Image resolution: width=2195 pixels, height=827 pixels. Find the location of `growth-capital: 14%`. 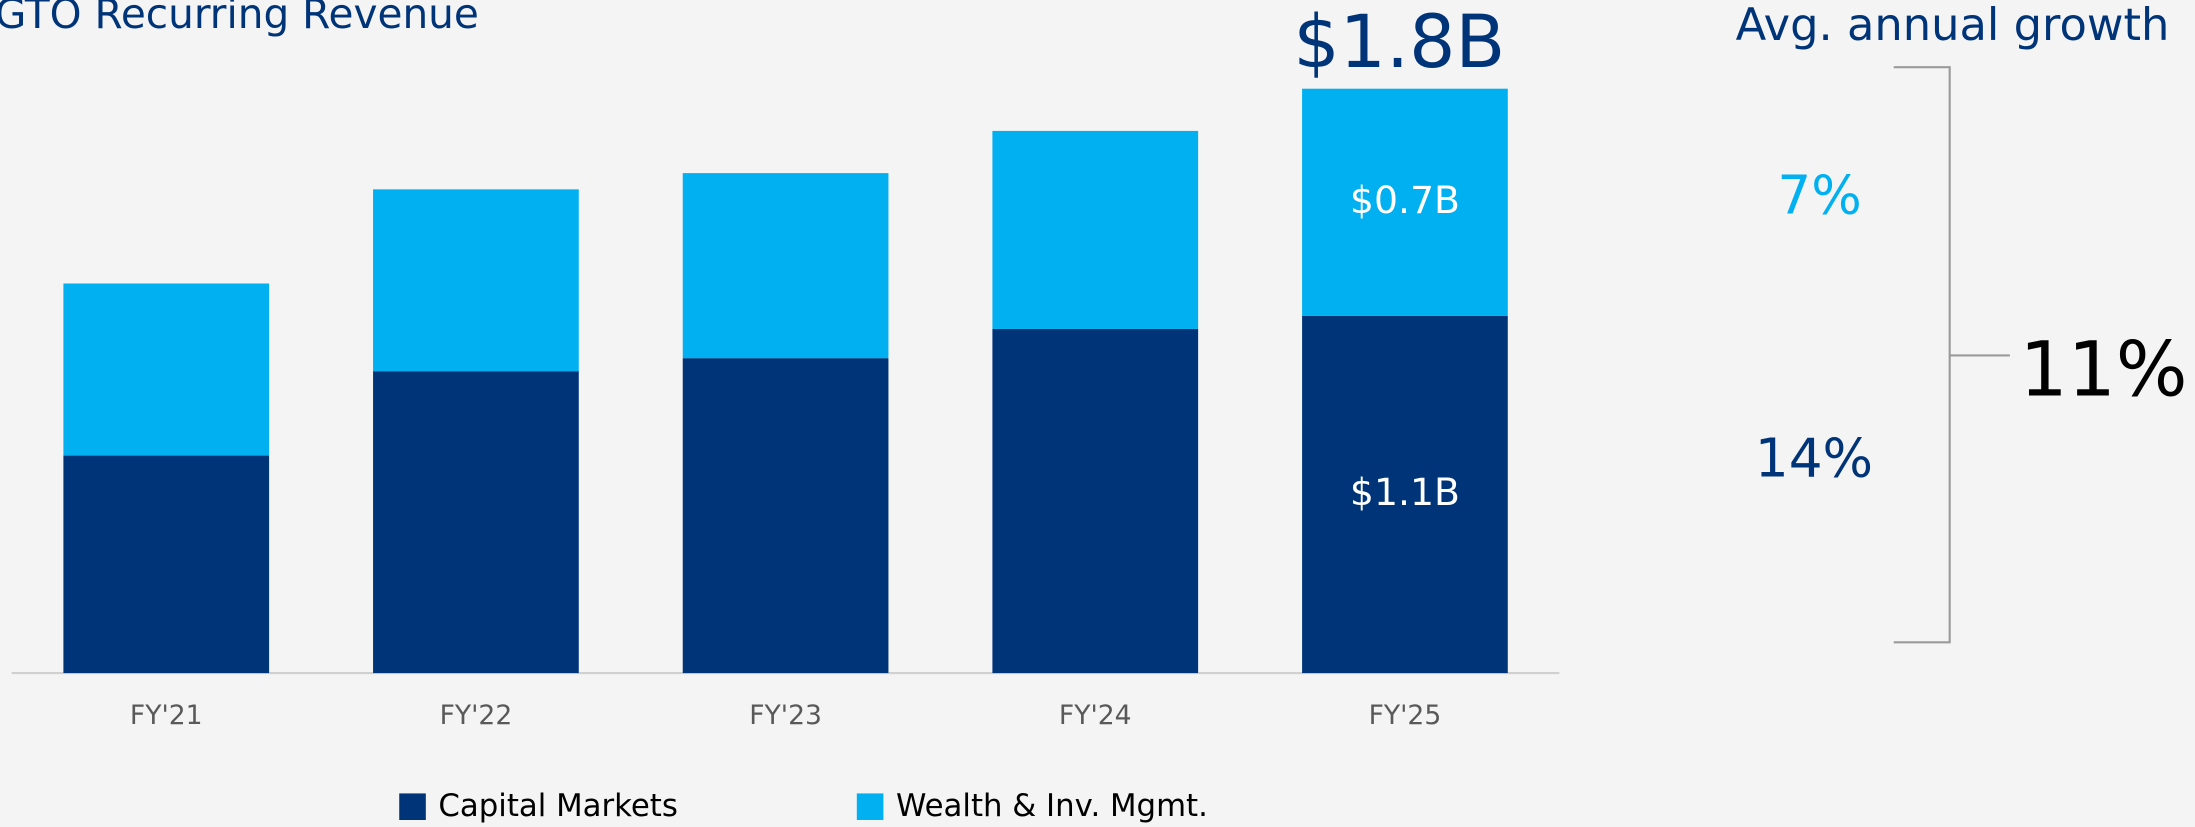

growth-capital: 14% is located at coordinates (1814, 458).